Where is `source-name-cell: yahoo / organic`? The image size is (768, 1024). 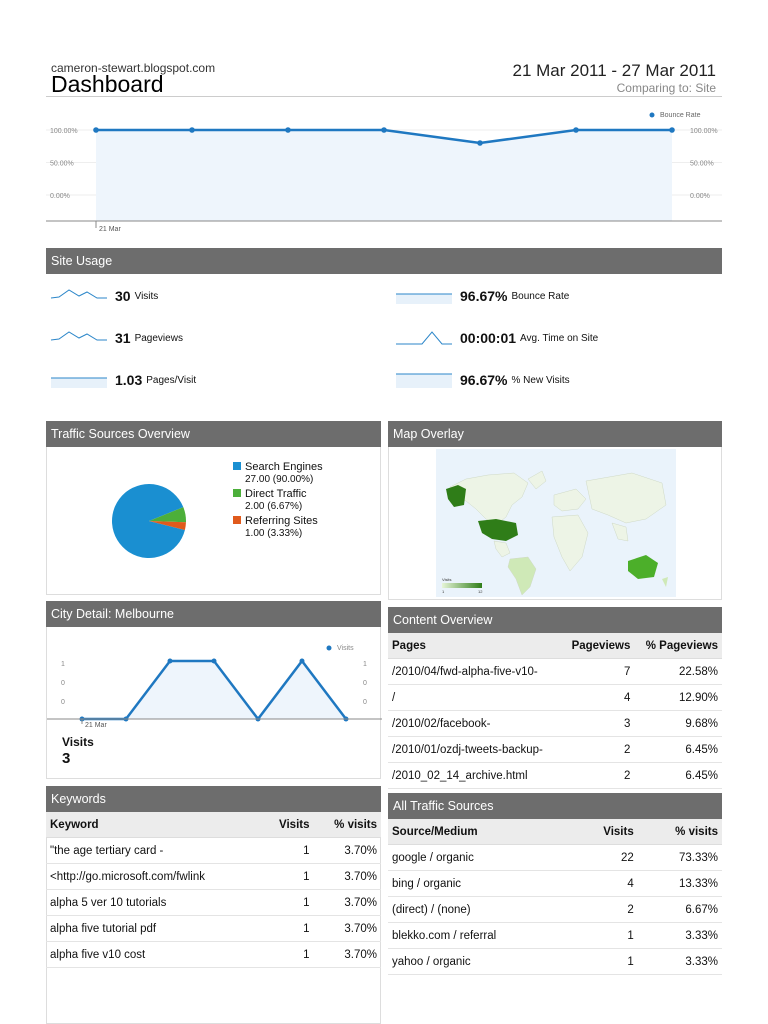
source-name-cell: yahoo / organic is located at coordinates (481, 961).